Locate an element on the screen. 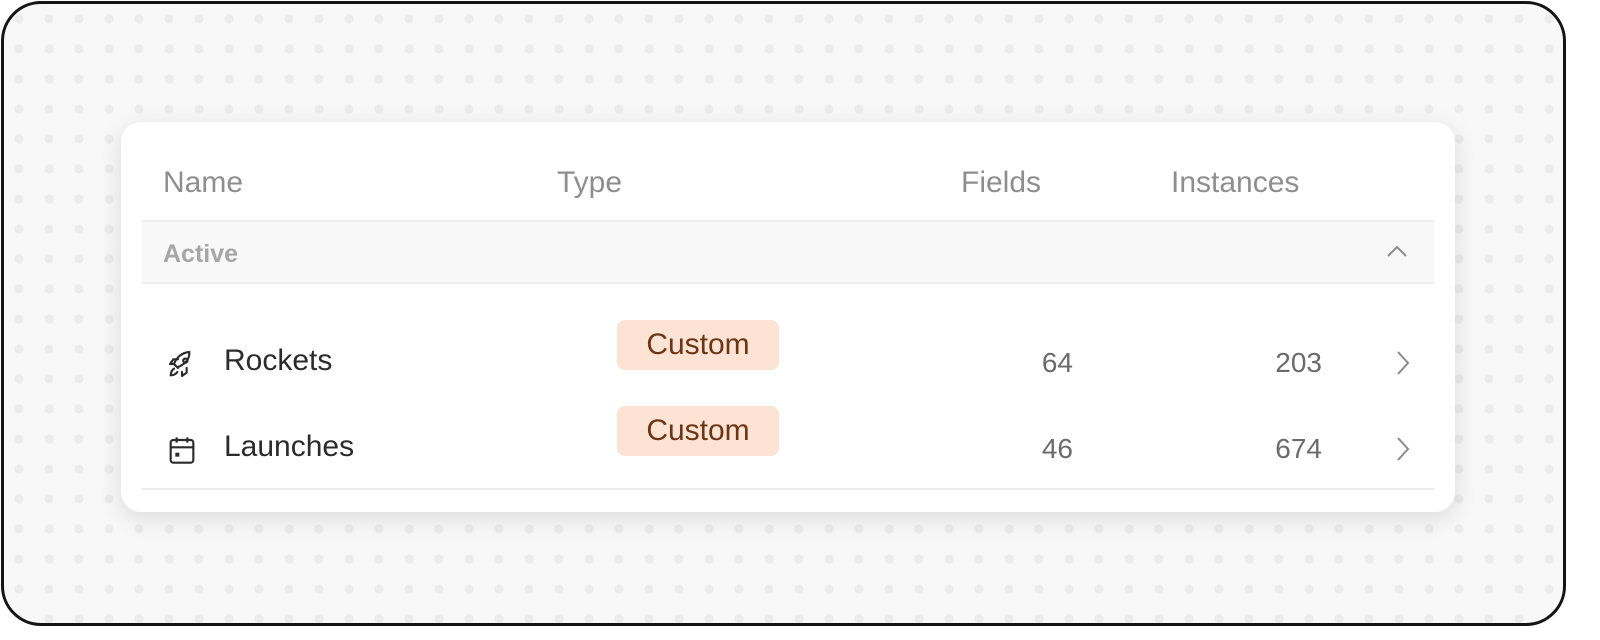 The width and height of the screenshot is (1600, 640). row-name: Rockets is located at coordinates (278, 360).